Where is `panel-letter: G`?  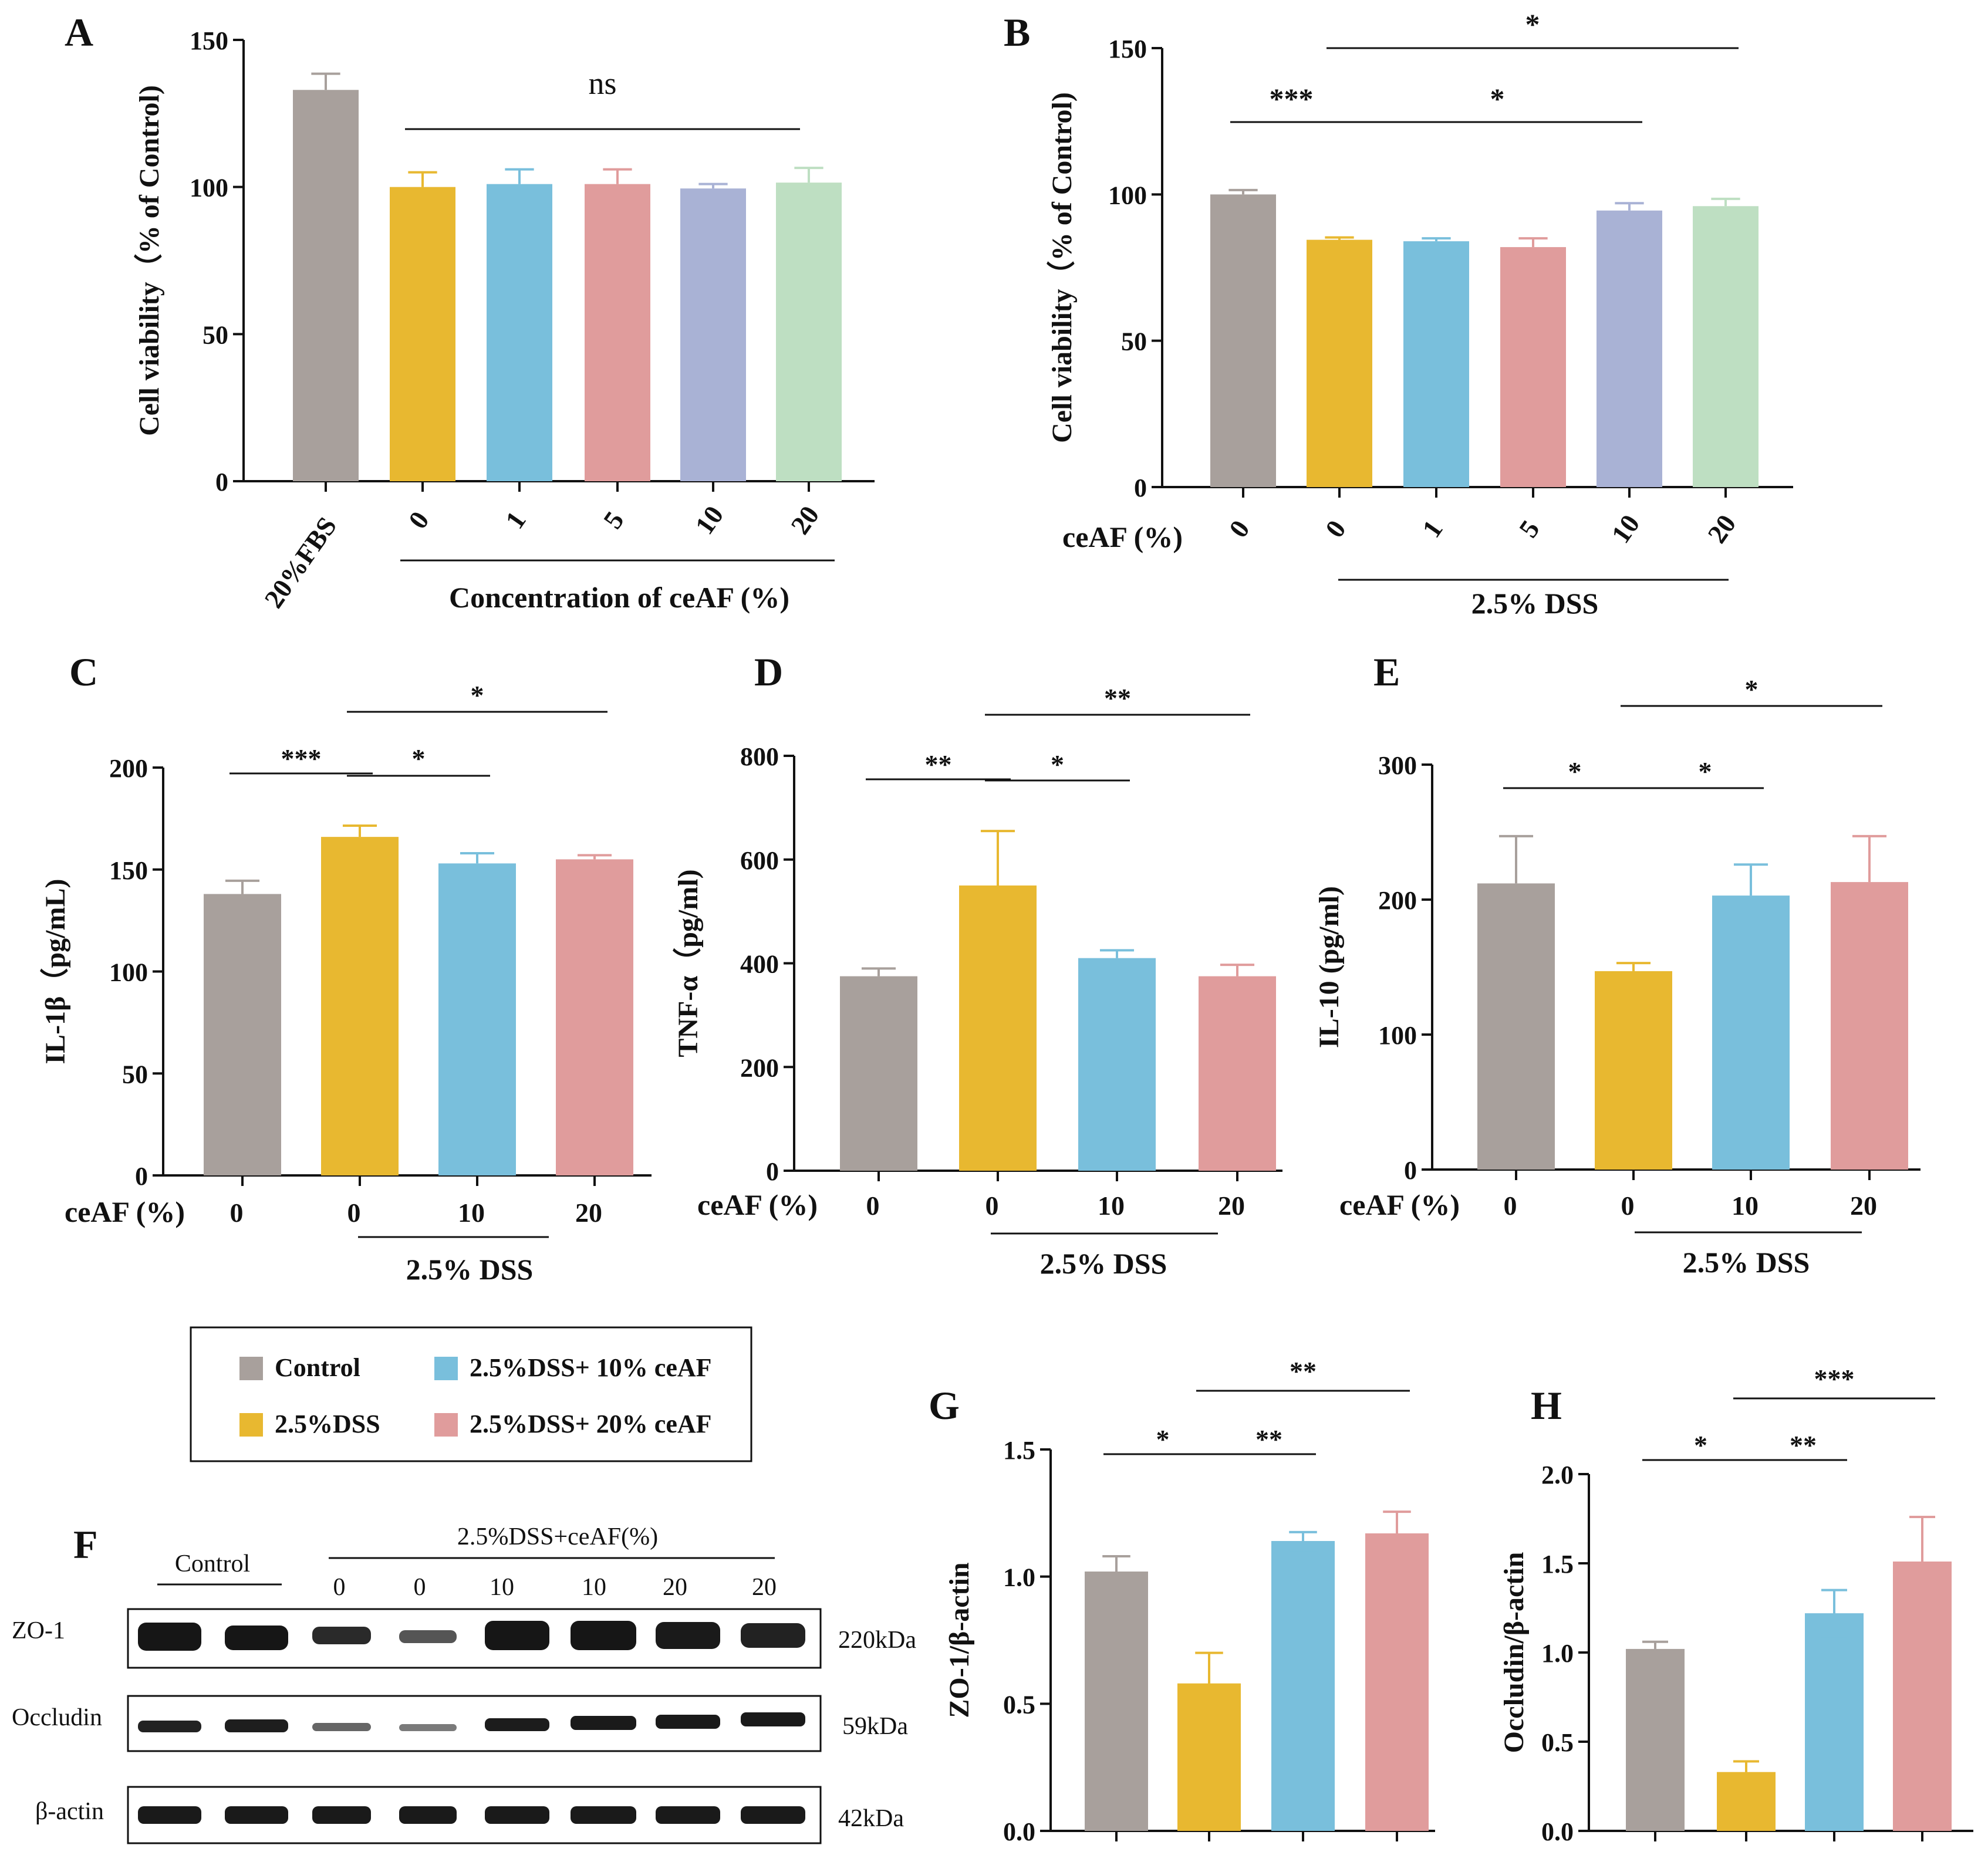
panel-letter: G is located at coordinates (944, 1405).